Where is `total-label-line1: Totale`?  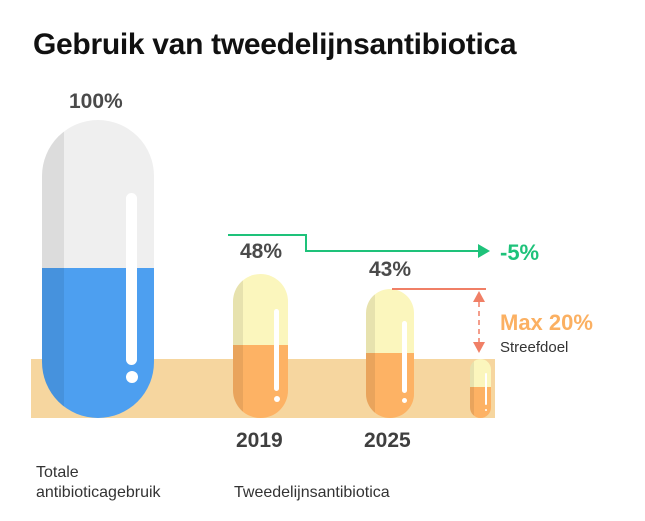 total-label-line1: Totale is located at coordinates (57, 472).